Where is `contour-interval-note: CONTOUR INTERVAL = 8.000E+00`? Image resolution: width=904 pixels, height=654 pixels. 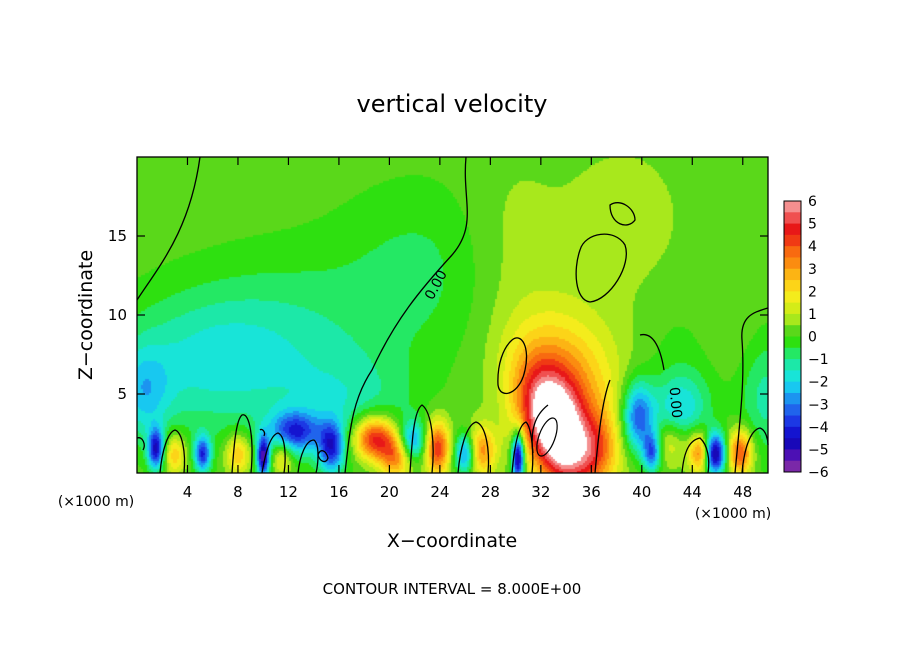 contour-interval-note: CONTOUR INTERVAL = 8.000E+00 is located at coordinates (452, 589).